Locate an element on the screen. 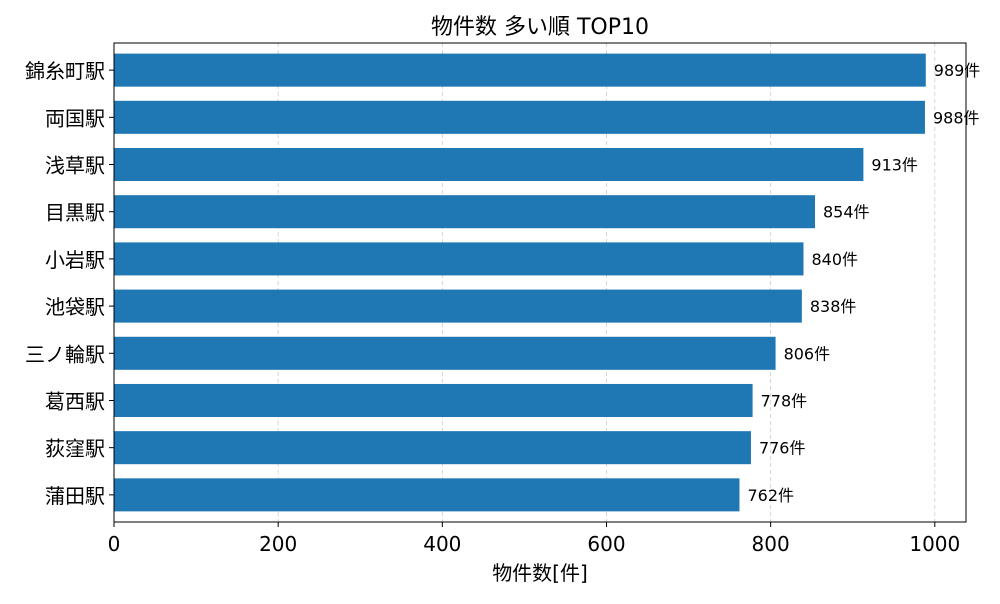  data-label: 988件 is located at coordinates (956, 117).